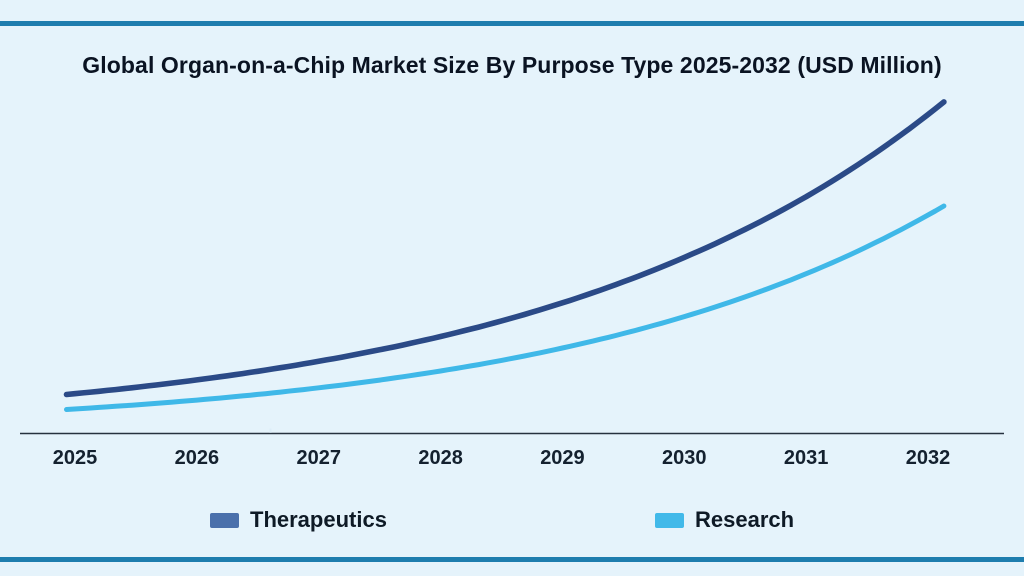 The width and height of the screenshot is (1024, 576). I want to click on top-border-line, so click(512, 23).